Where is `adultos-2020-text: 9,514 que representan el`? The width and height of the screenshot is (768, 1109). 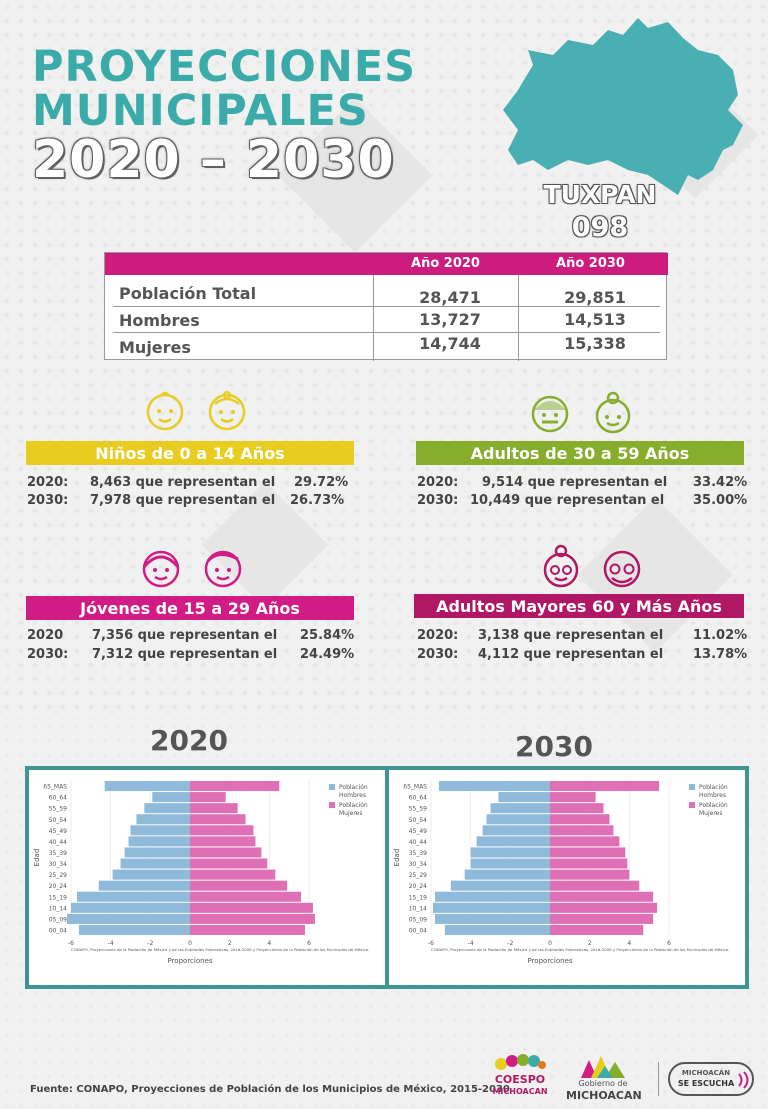 adultos-2020-text: 9,514 que representan el is located at coordinates (575, 482).